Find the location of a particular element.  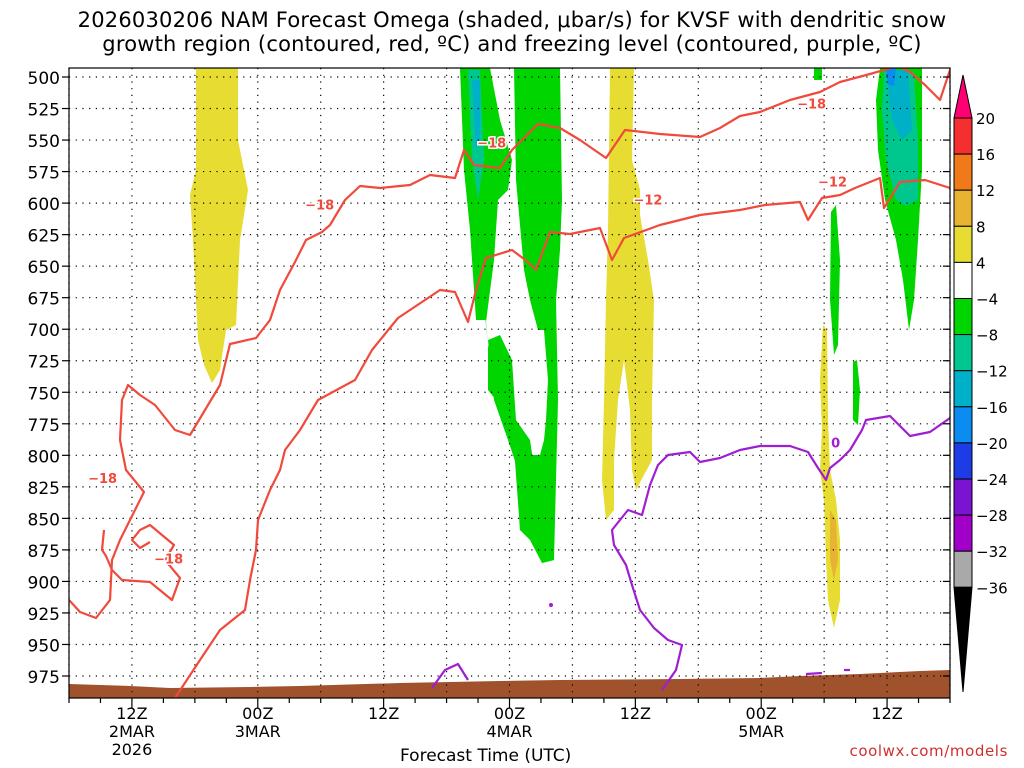

omega-region-negative-1b is located at coordinates (473, 194).